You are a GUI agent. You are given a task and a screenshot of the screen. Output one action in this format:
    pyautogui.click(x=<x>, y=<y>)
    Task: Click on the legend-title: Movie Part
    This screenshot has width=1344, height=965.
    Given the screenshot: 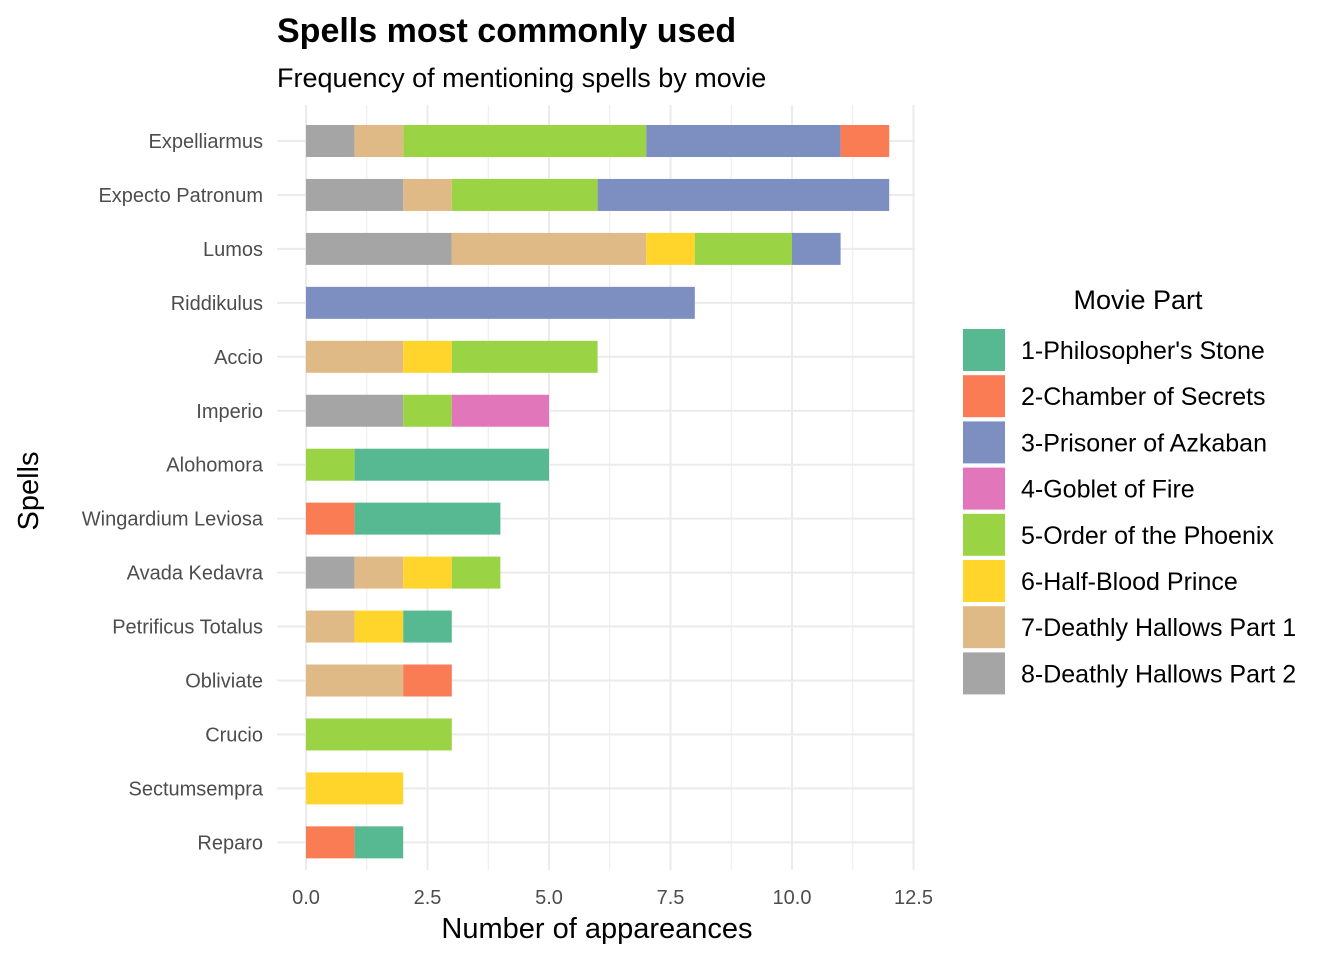 What is the action you would take?
    pyautogui.click(x=1138, y=300)
    